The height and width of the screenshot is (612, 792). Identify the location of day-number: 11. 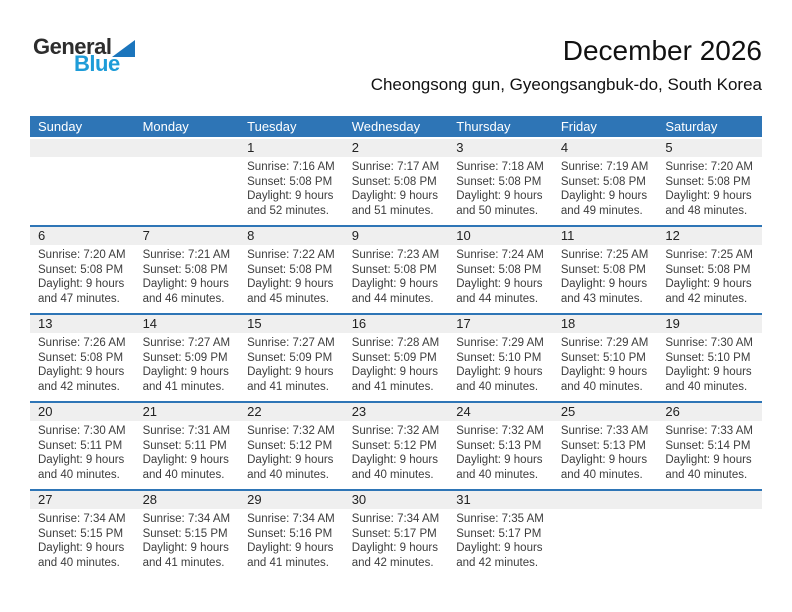
(605, 236).